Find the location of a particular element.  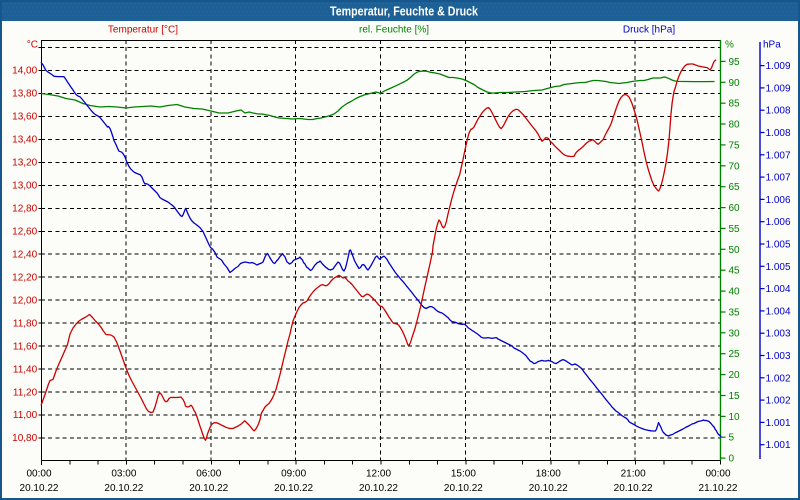

svg-text: rel. Feuchte [%] is located at coordinates (394, 30).